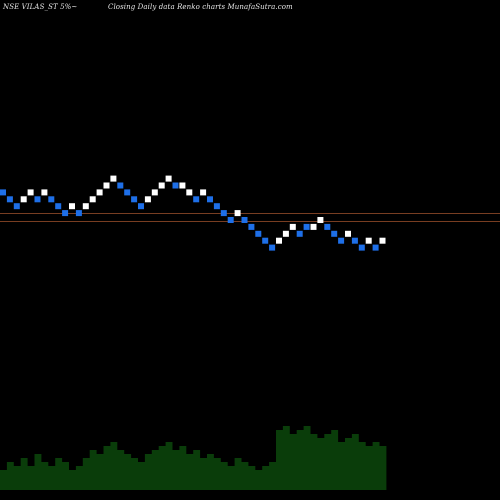  What do you see at coordinates (40, 7) in the screenshot?
I see `chart-title: NSE VILAS_ST 5%~` at bounding box center [40, 7].